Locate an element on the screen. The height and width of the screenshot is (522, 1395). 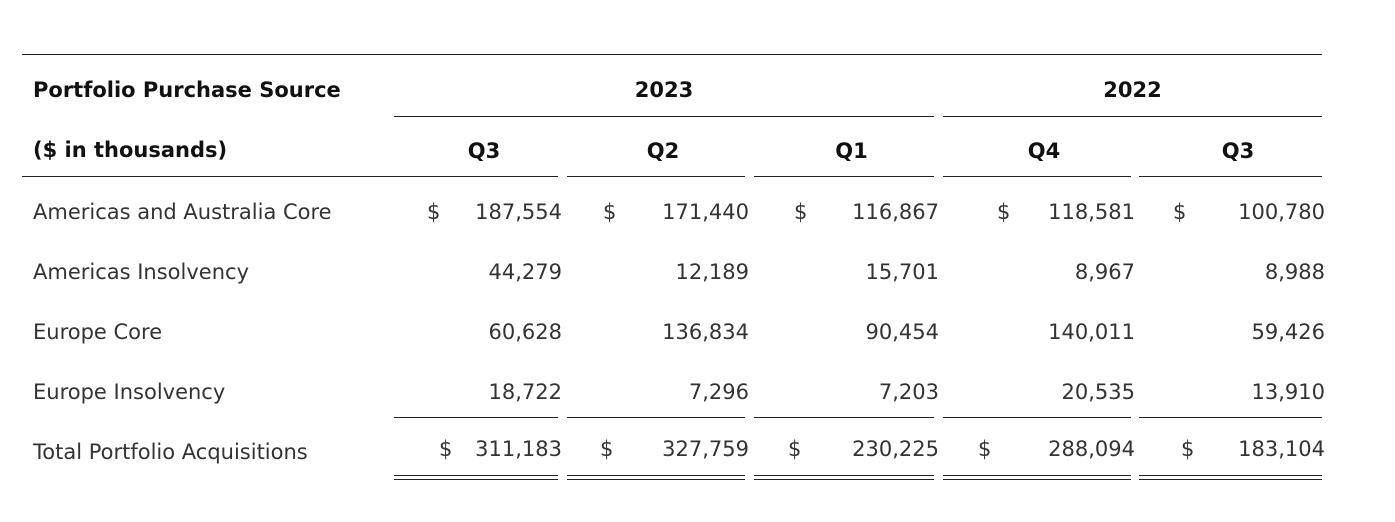
total-value: 311,183 is located at coordinates (518, 449).